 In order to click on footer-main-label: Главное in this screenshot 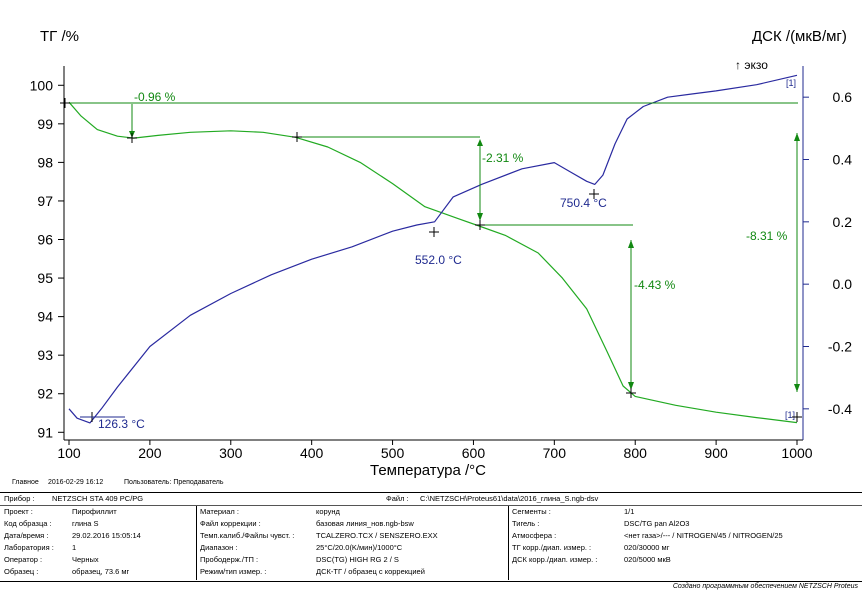, I will do `click(25, 482)`.